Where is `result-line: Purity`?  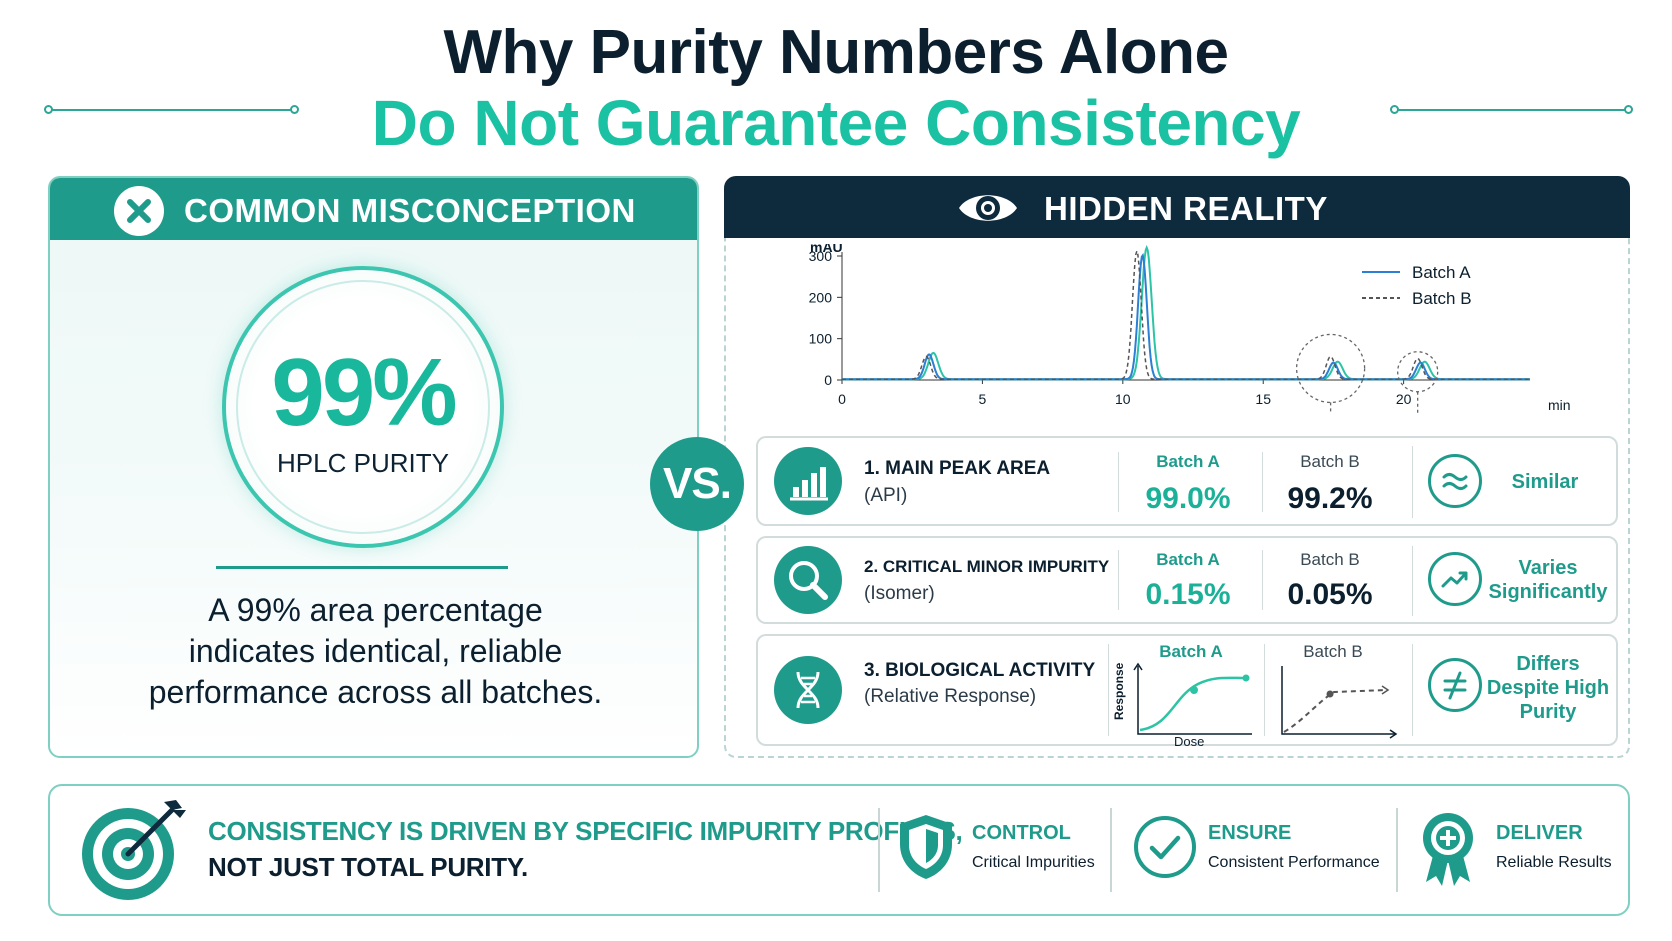 result-line: Purity is located at coordinates (1548, 712).